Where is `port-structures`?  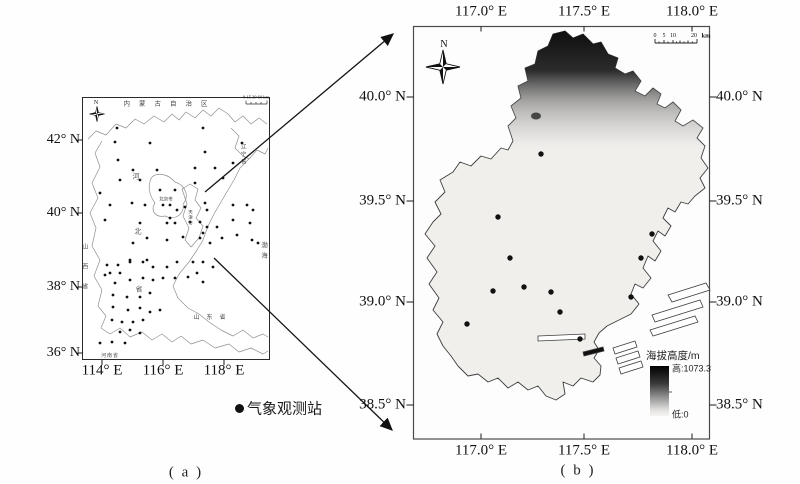
port-structures is located at coordinates (624, 328).